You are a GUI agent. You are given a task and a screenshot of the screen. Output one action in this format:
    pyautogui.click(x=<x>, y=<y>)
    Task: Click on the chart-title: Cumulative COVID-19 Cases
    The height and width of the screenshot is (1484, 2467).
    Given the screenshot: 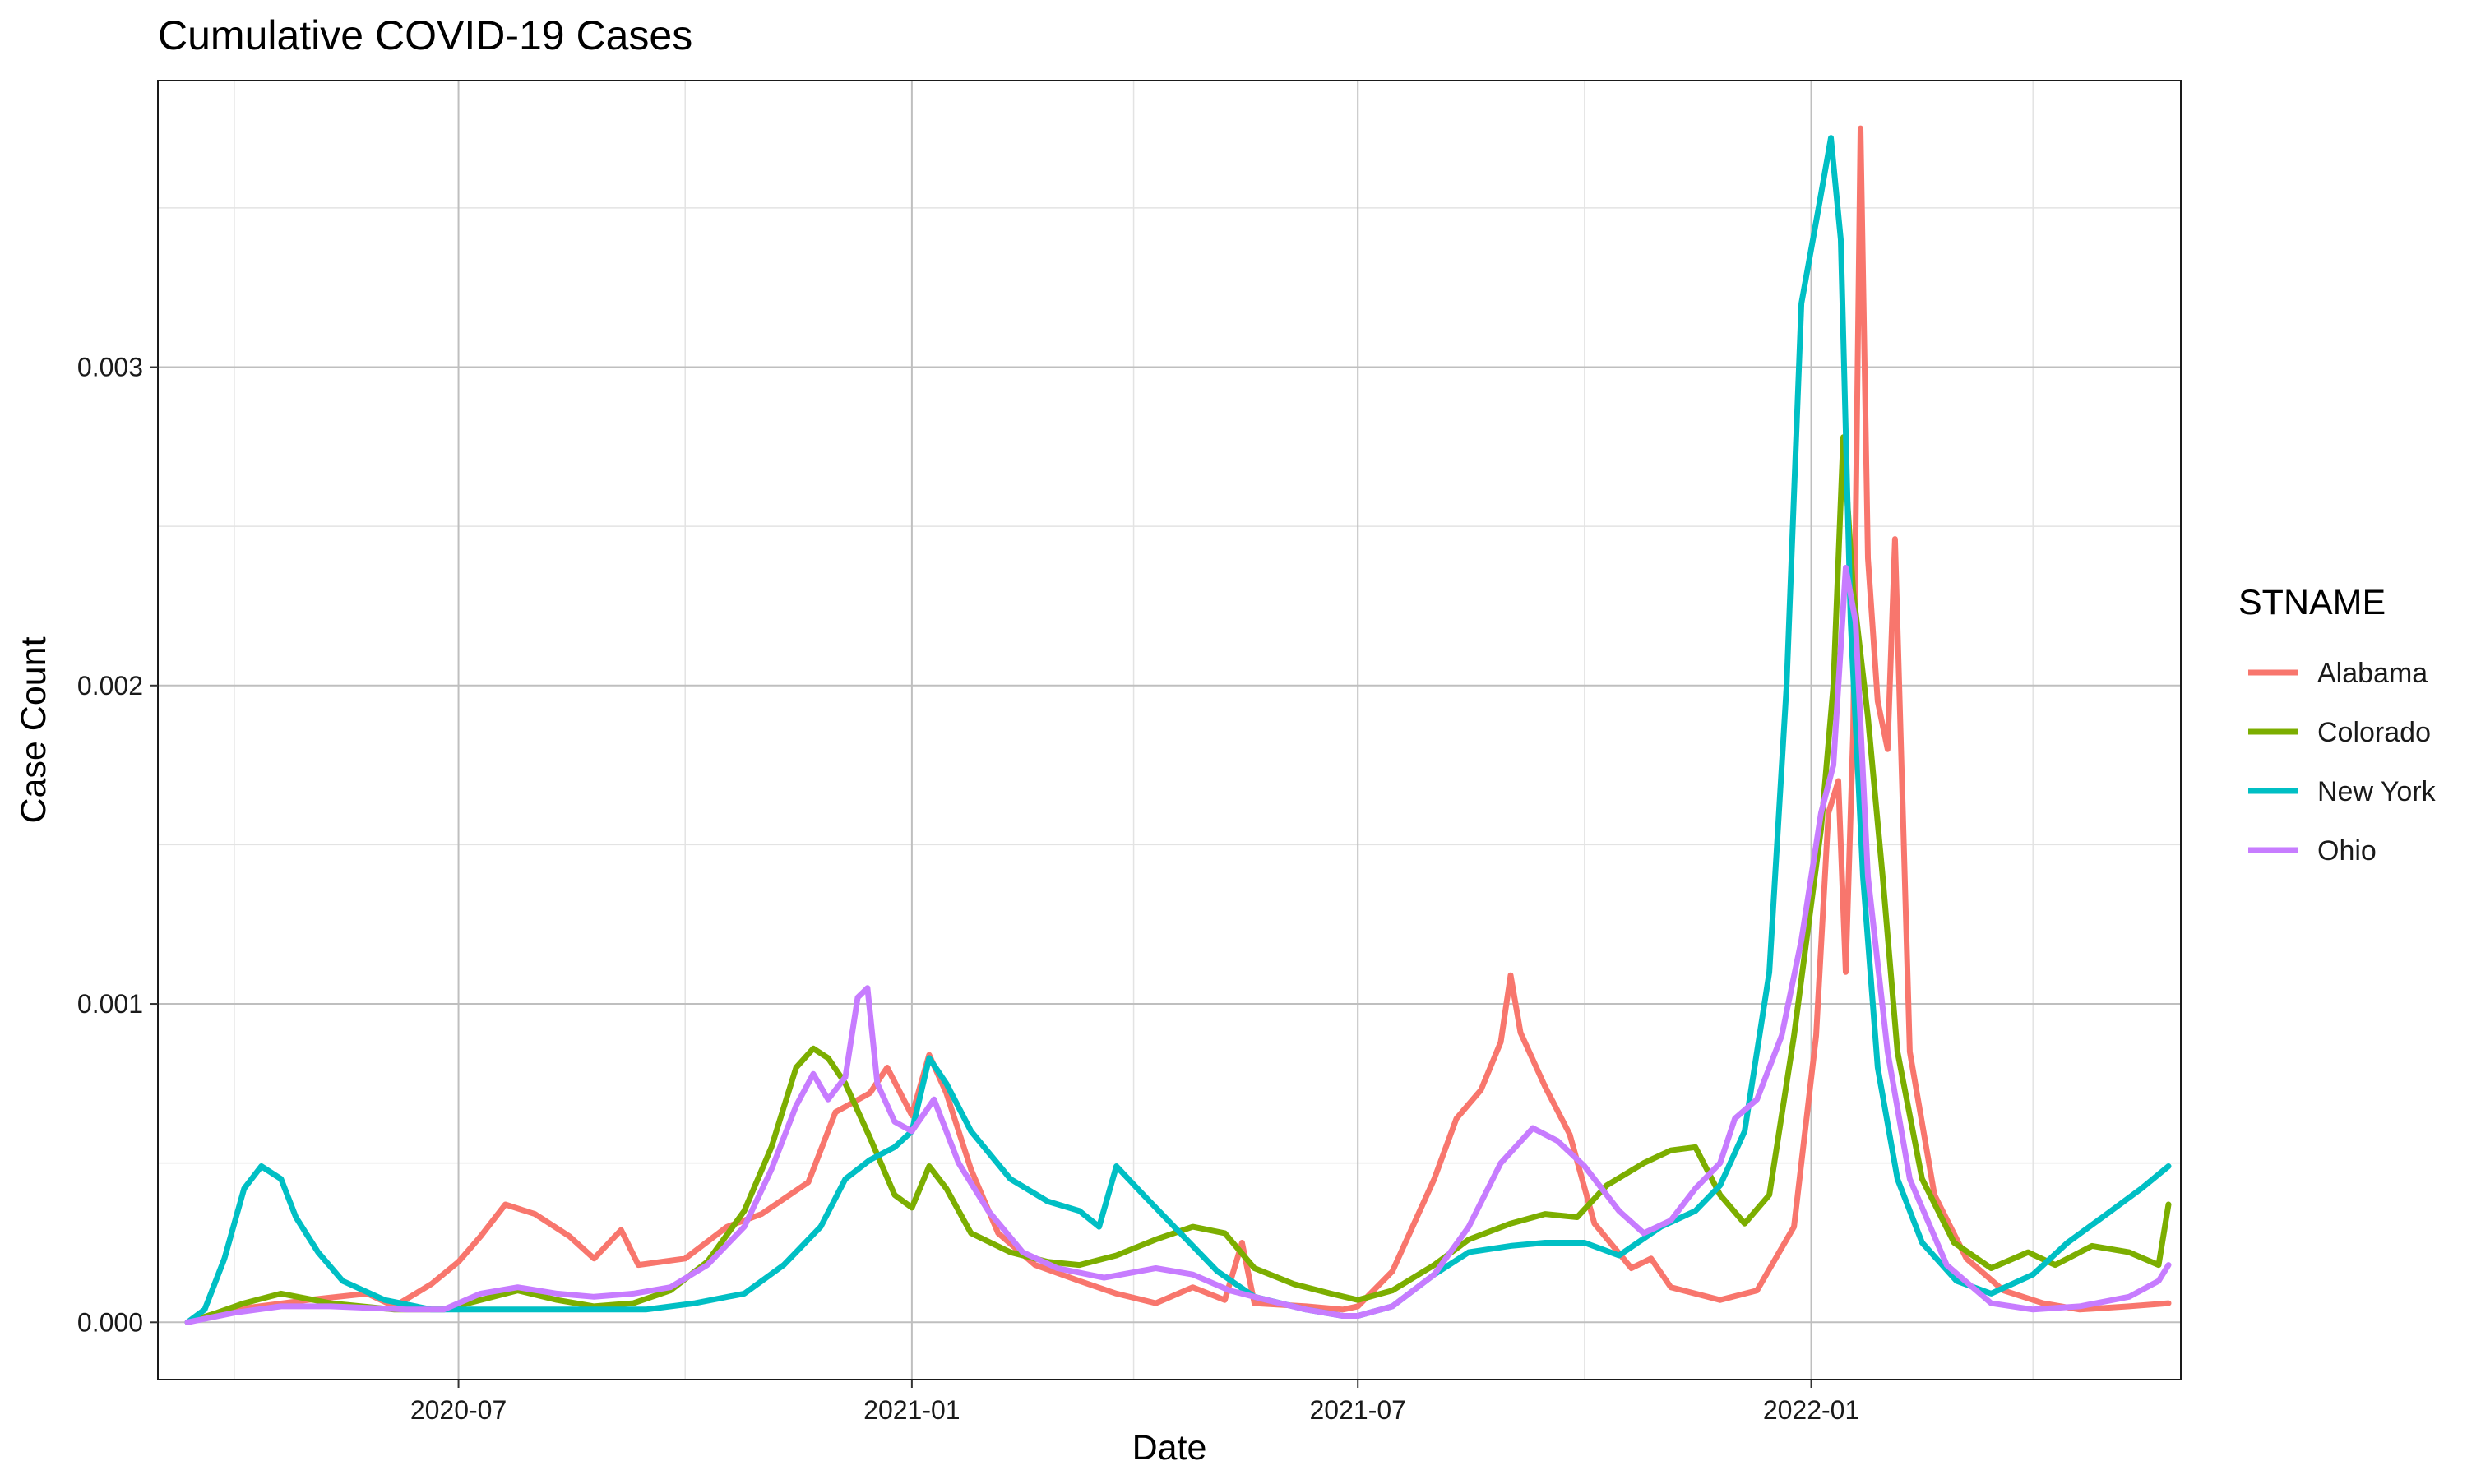 What is the action you would take?
    pyautogui.click(x=425, y=35)
    